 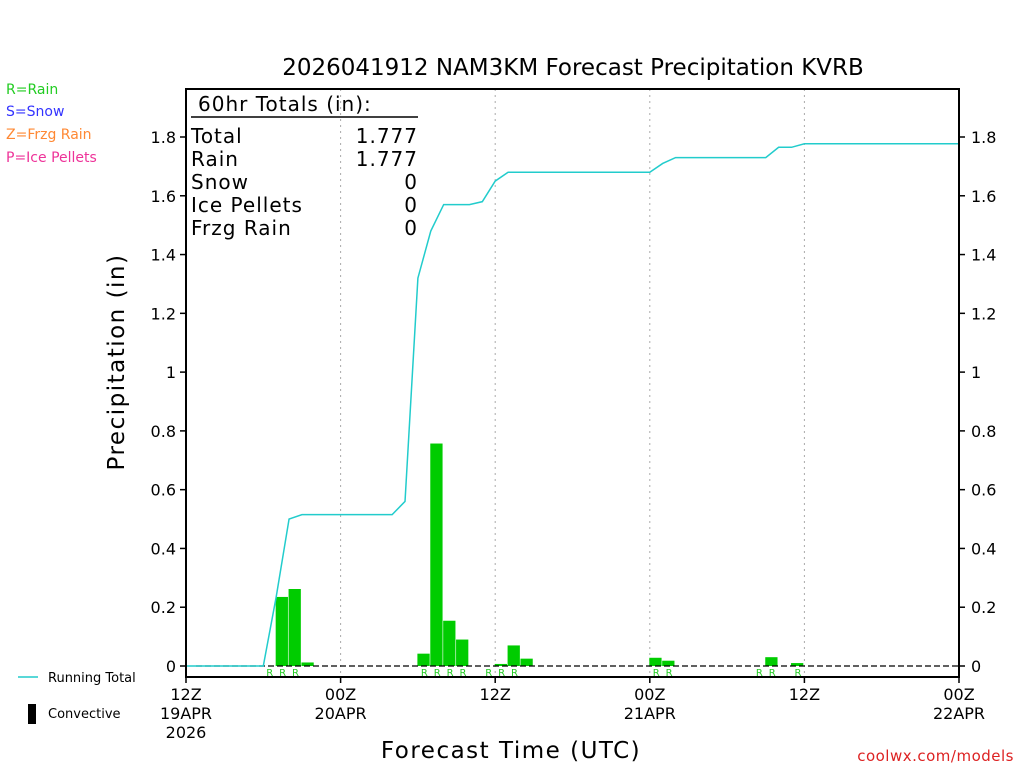 I want to click on y-tick-label-right: 1.4, so click(x=983, y=255).